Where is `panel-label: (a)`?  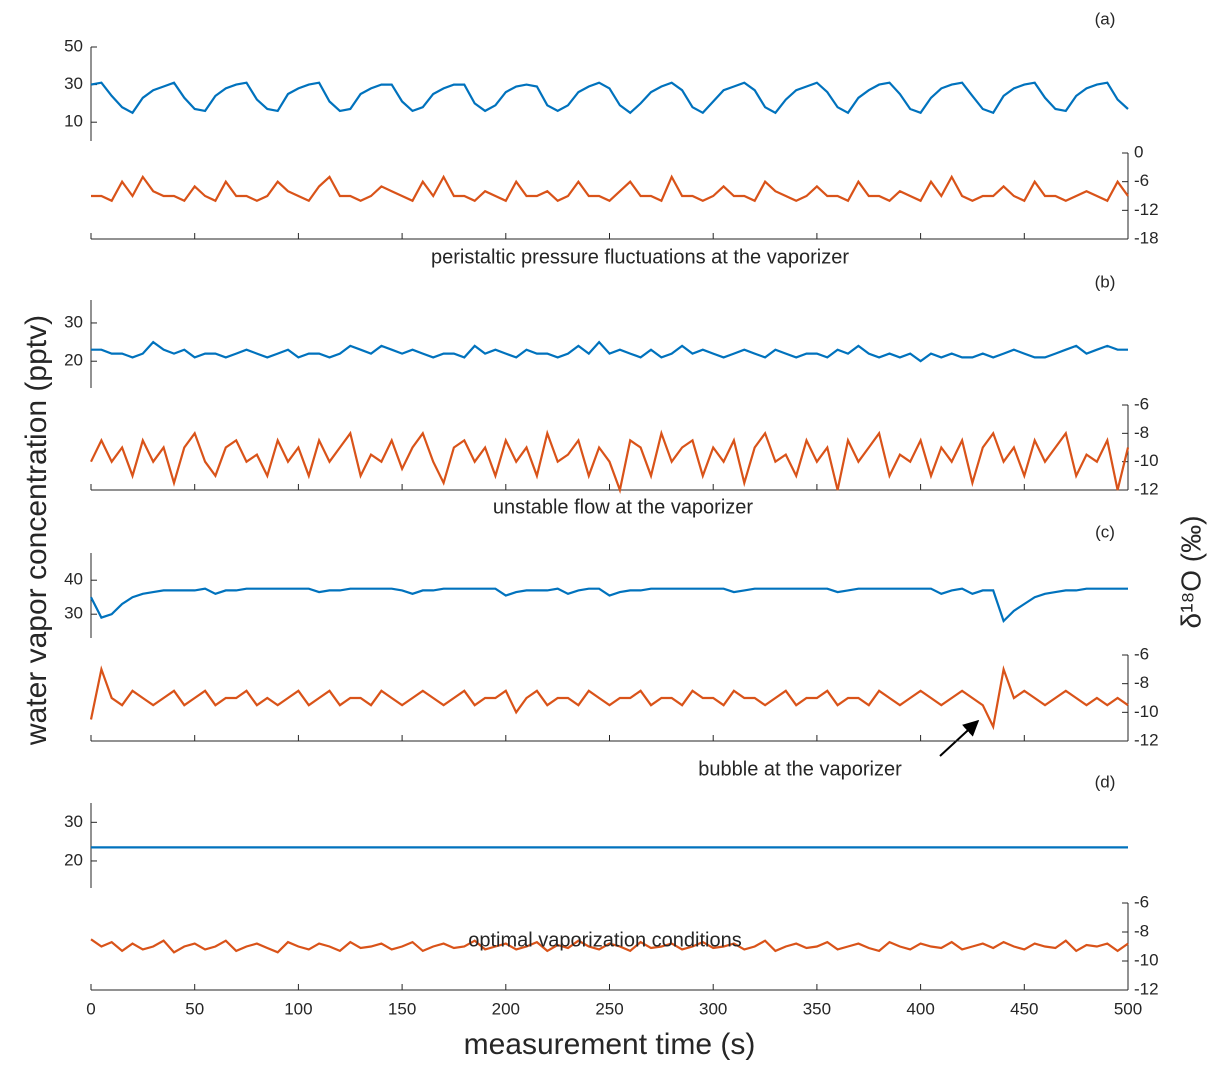
panel-label: (a) is located at coordinates (1105, 18).